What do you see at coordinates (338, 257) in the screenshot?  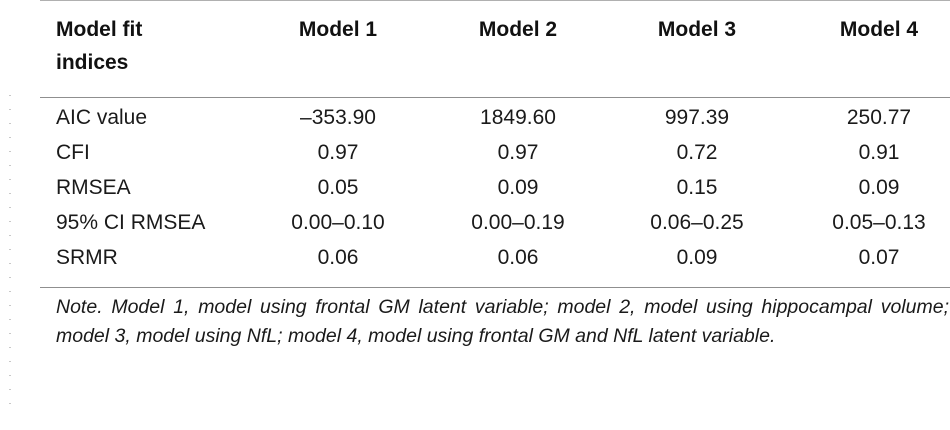 I see `cell-model-1: 0.06` at bounding box center [338, 257].